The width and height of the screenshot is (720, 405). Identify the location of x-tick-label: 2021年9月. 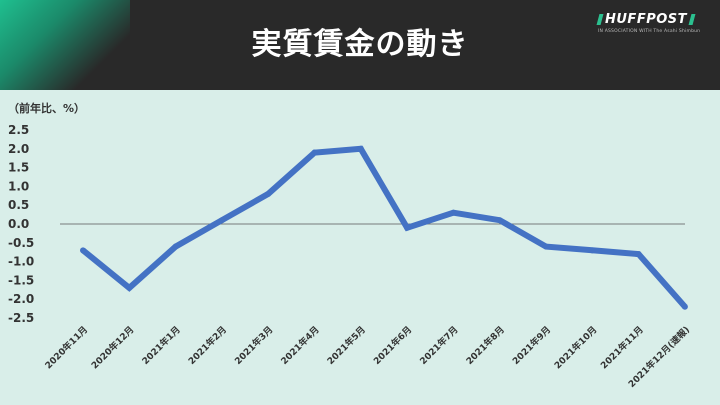
(531, 345).